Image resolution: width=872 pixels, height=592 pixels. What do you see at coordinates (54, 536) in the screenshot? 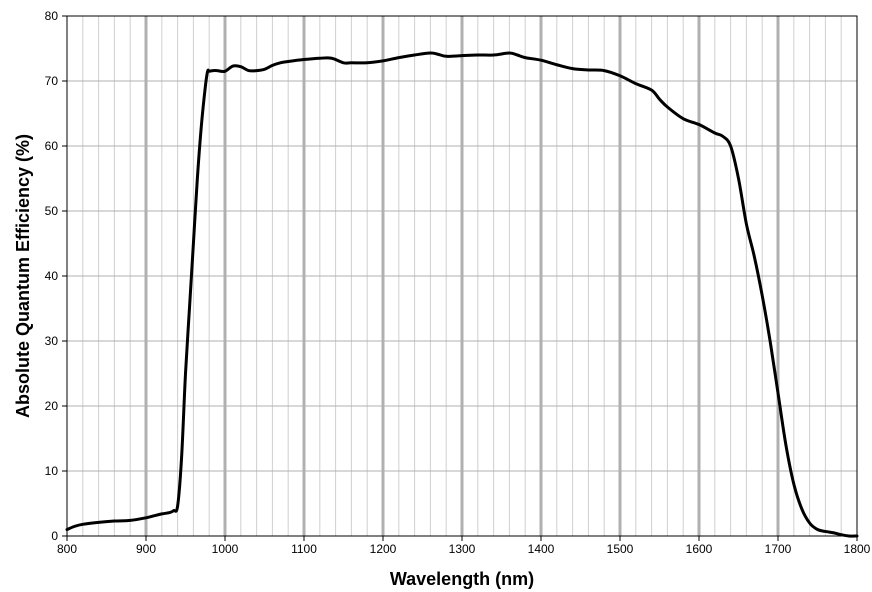
I see `y-tick-label: 0` at bounding box center [54, 536].